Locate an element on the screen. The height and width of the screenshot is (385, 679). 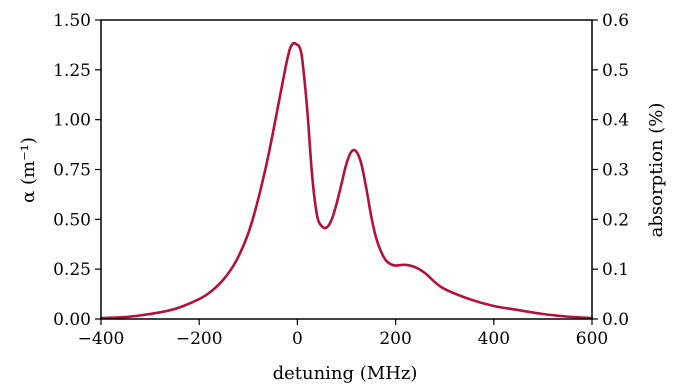
y-right-tick-label: 0.3 is located at coordinates (615, 171).